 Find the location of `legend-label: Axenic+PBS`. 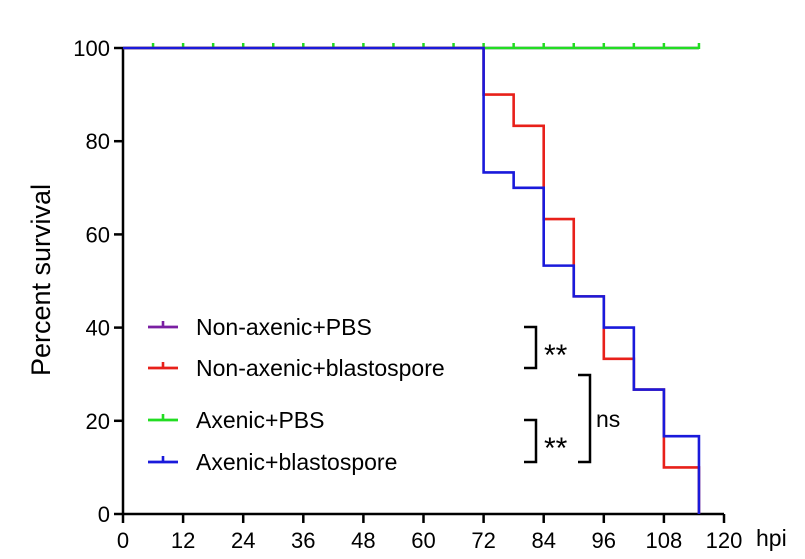

legend-label: Axenic+PBS is located at coordinates (260, 420).